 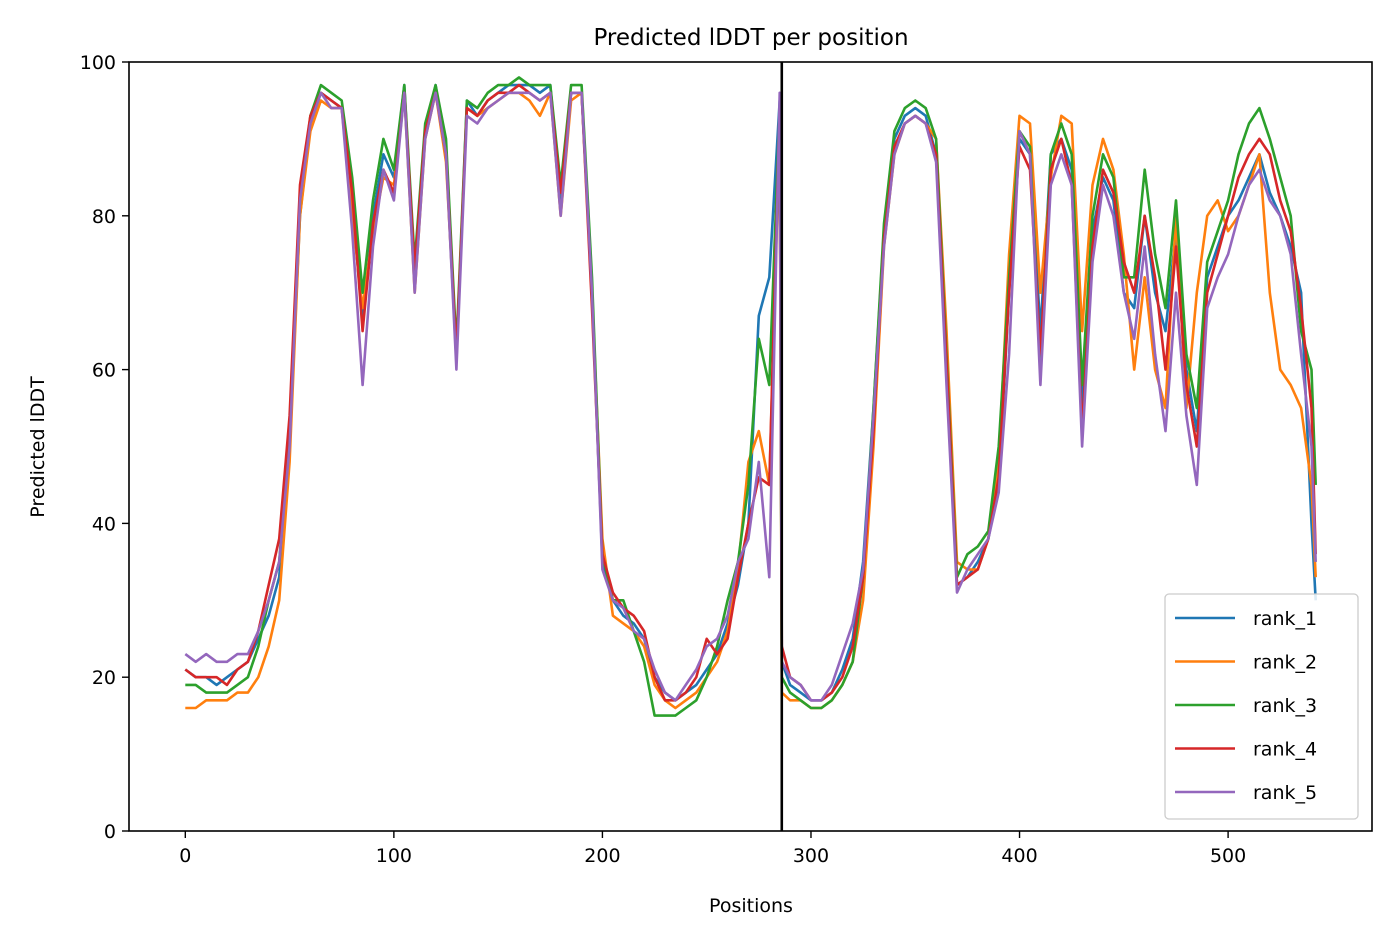 What do you see at coordinates (1285, 750) in the screenshot?
I see `legend-label: rank_4` at bounding box center [1285, 750].